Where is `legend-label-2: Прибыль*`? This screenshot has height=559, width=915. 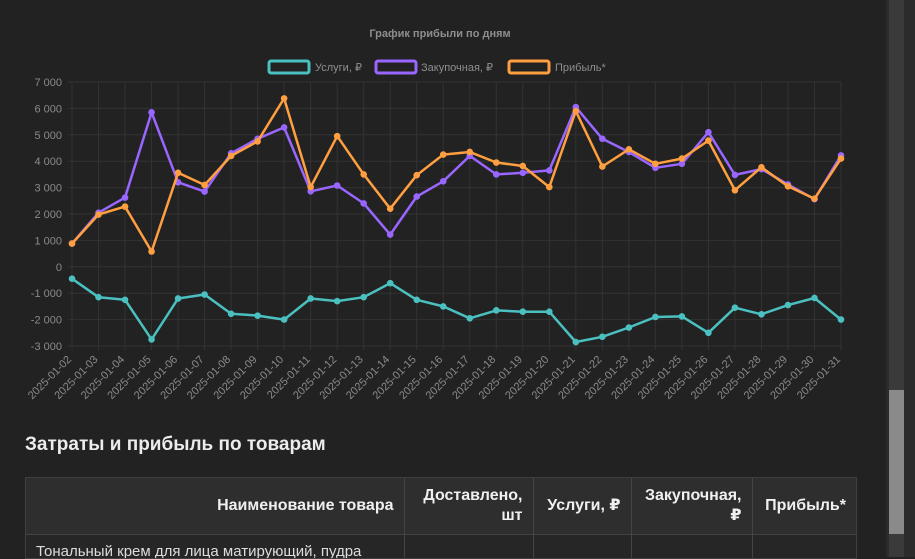
legend-label-2: Прибыль* is located at coordinates (581, 68).